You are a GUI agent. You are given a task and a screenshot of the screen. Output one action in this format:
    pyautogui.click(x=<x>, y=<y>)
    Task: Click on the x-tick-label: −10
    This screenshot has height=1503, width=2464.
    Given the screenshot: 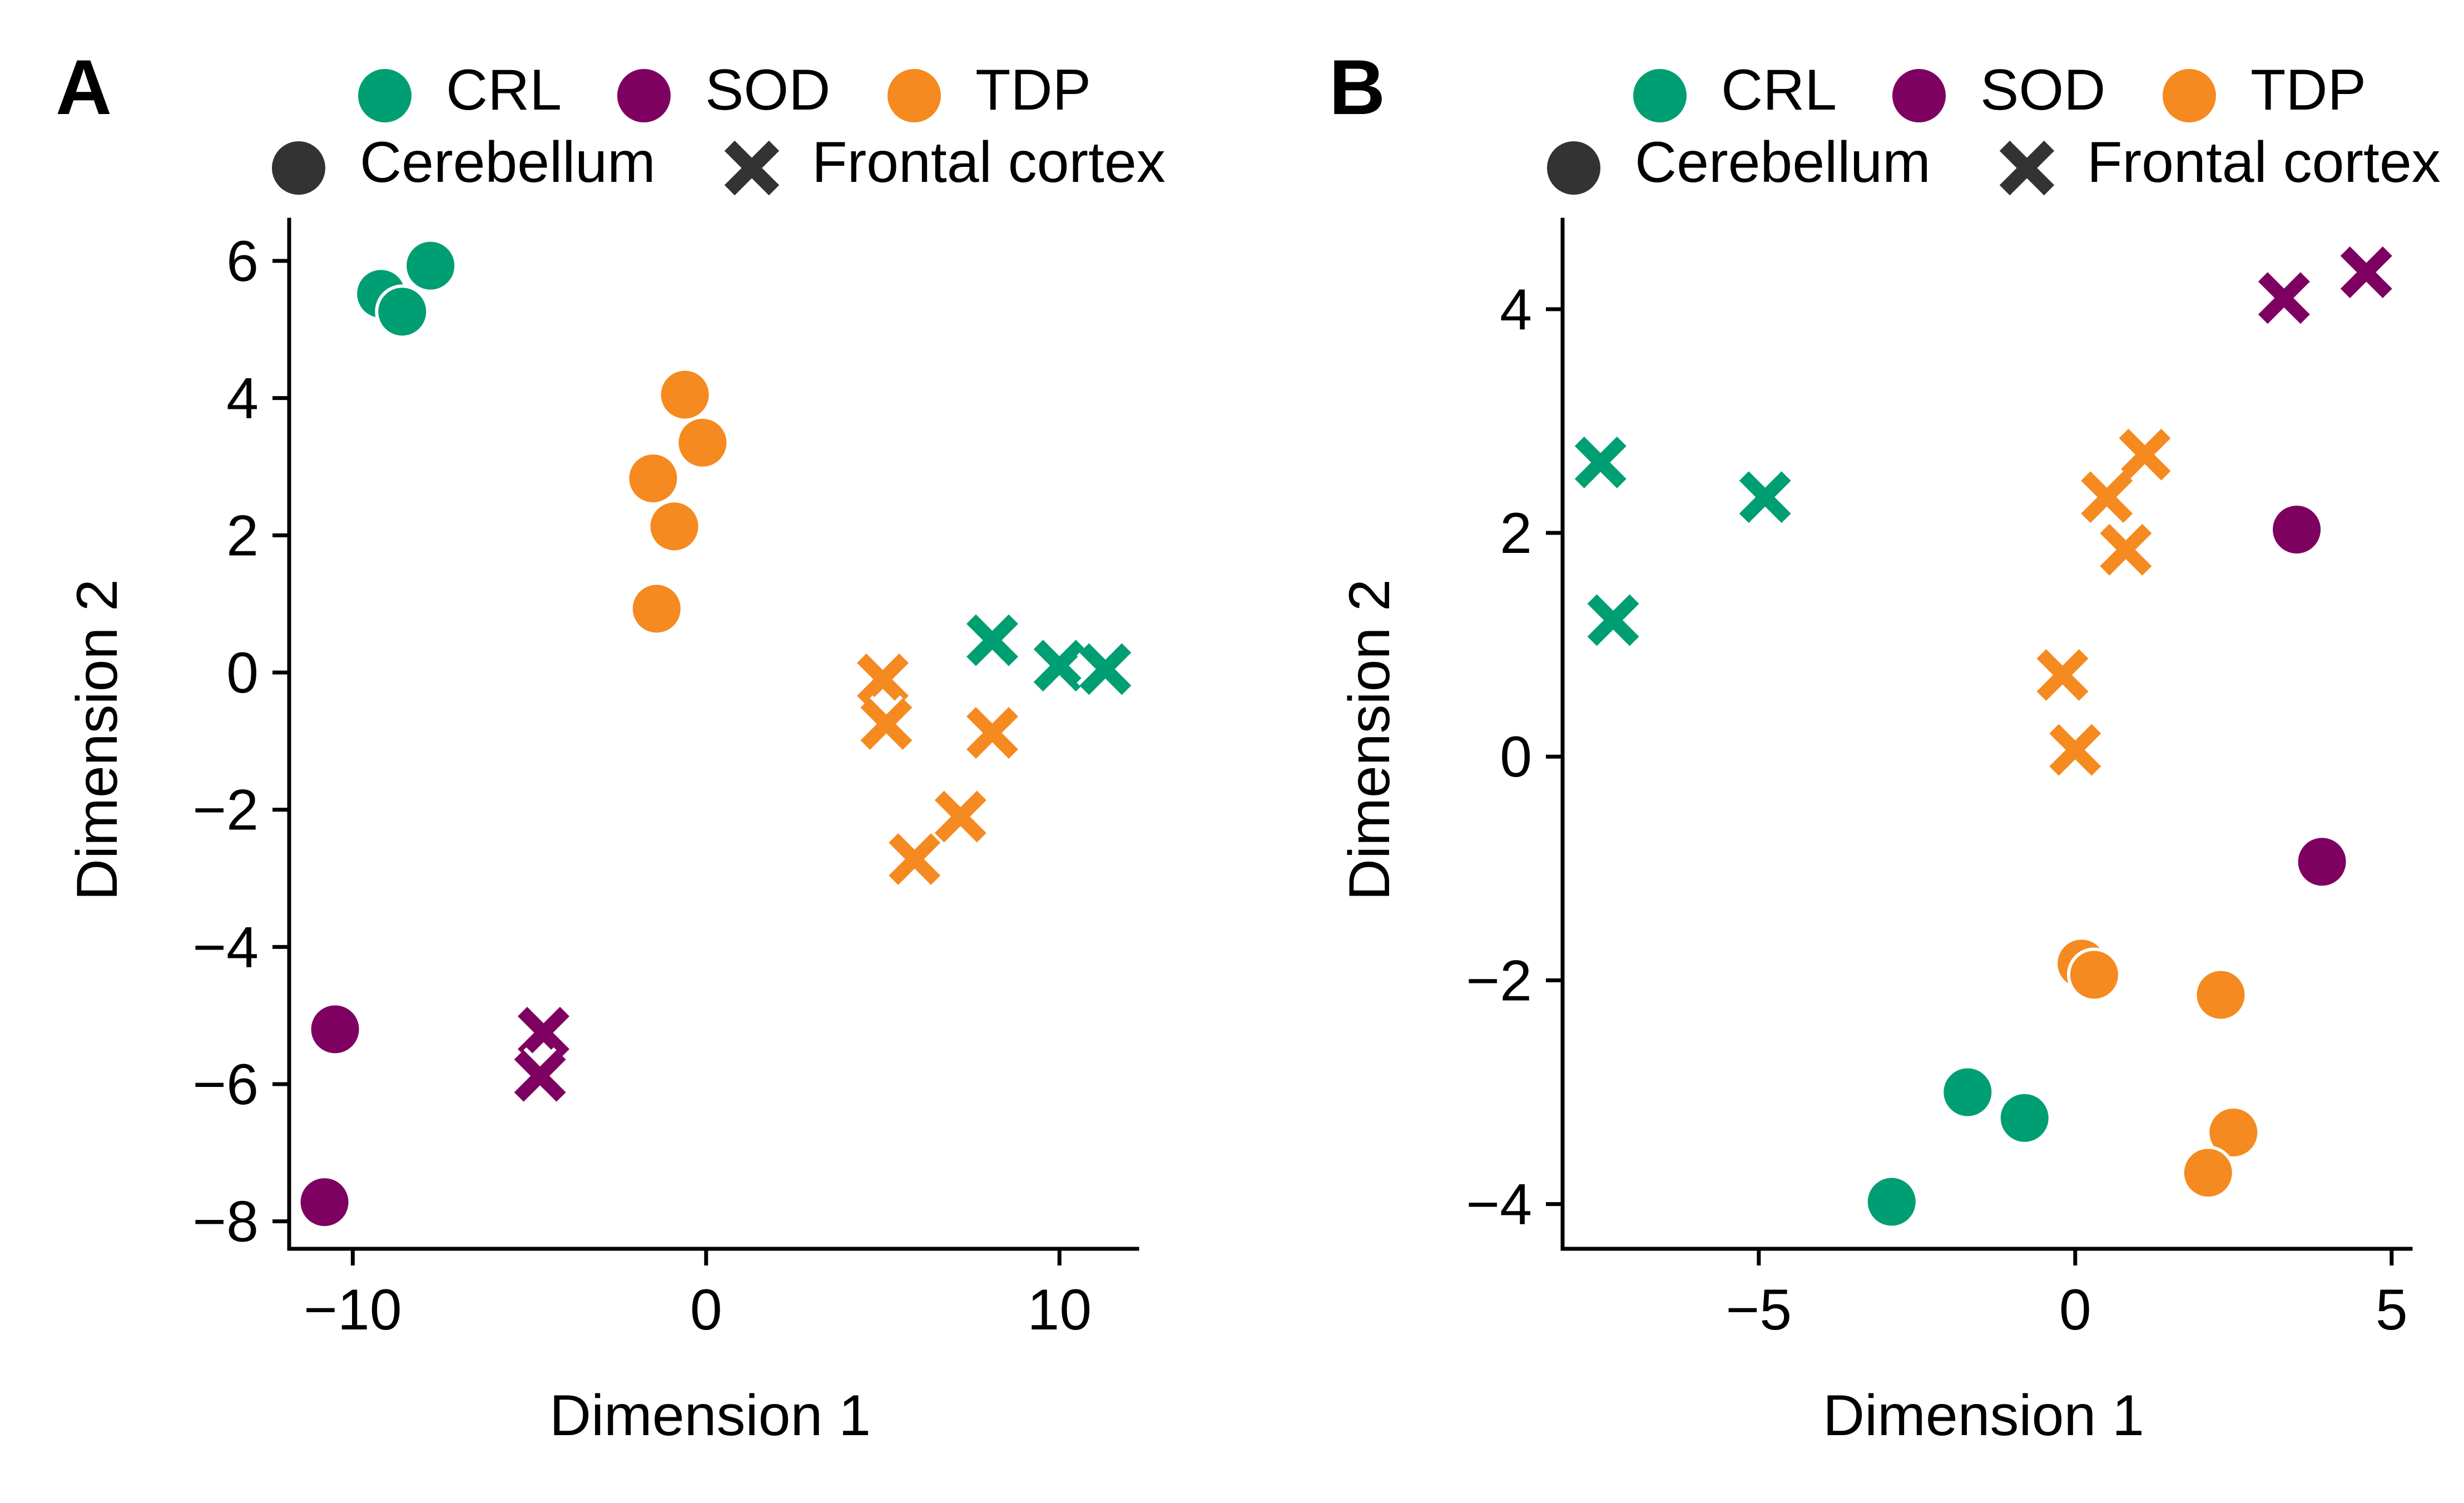 What is the action you would take?
    pyautogui.click(x=352, y=1310)
    